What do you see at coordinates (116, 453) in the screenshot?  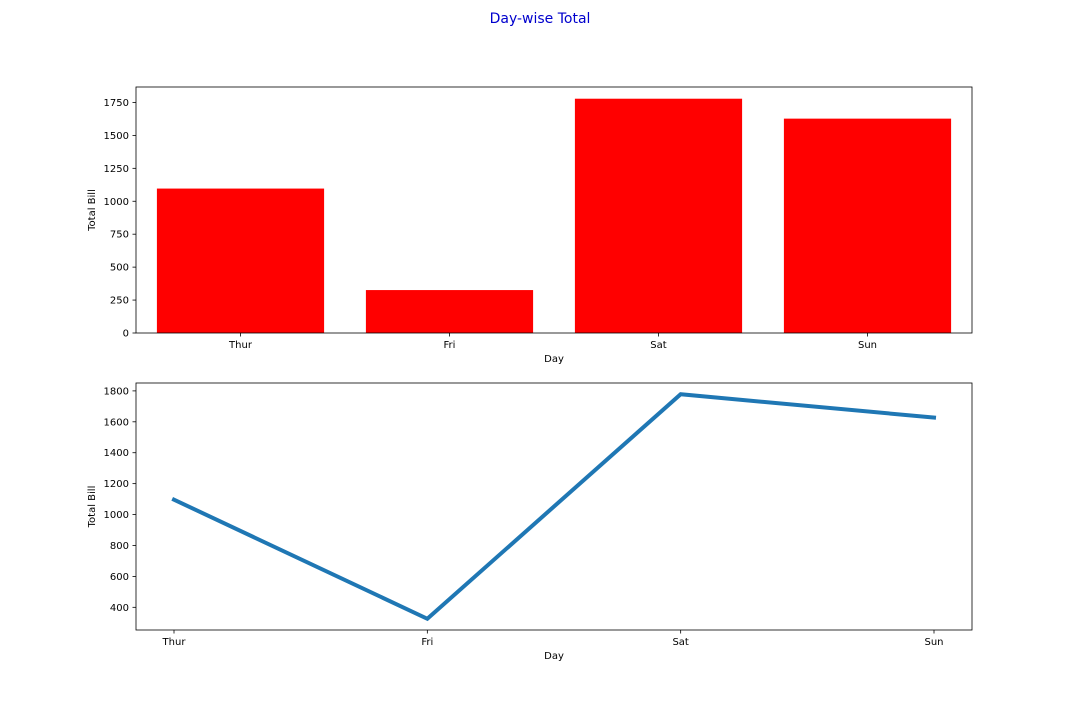 I see `y-tick-label: 1400` at bounding box center [116, 453].